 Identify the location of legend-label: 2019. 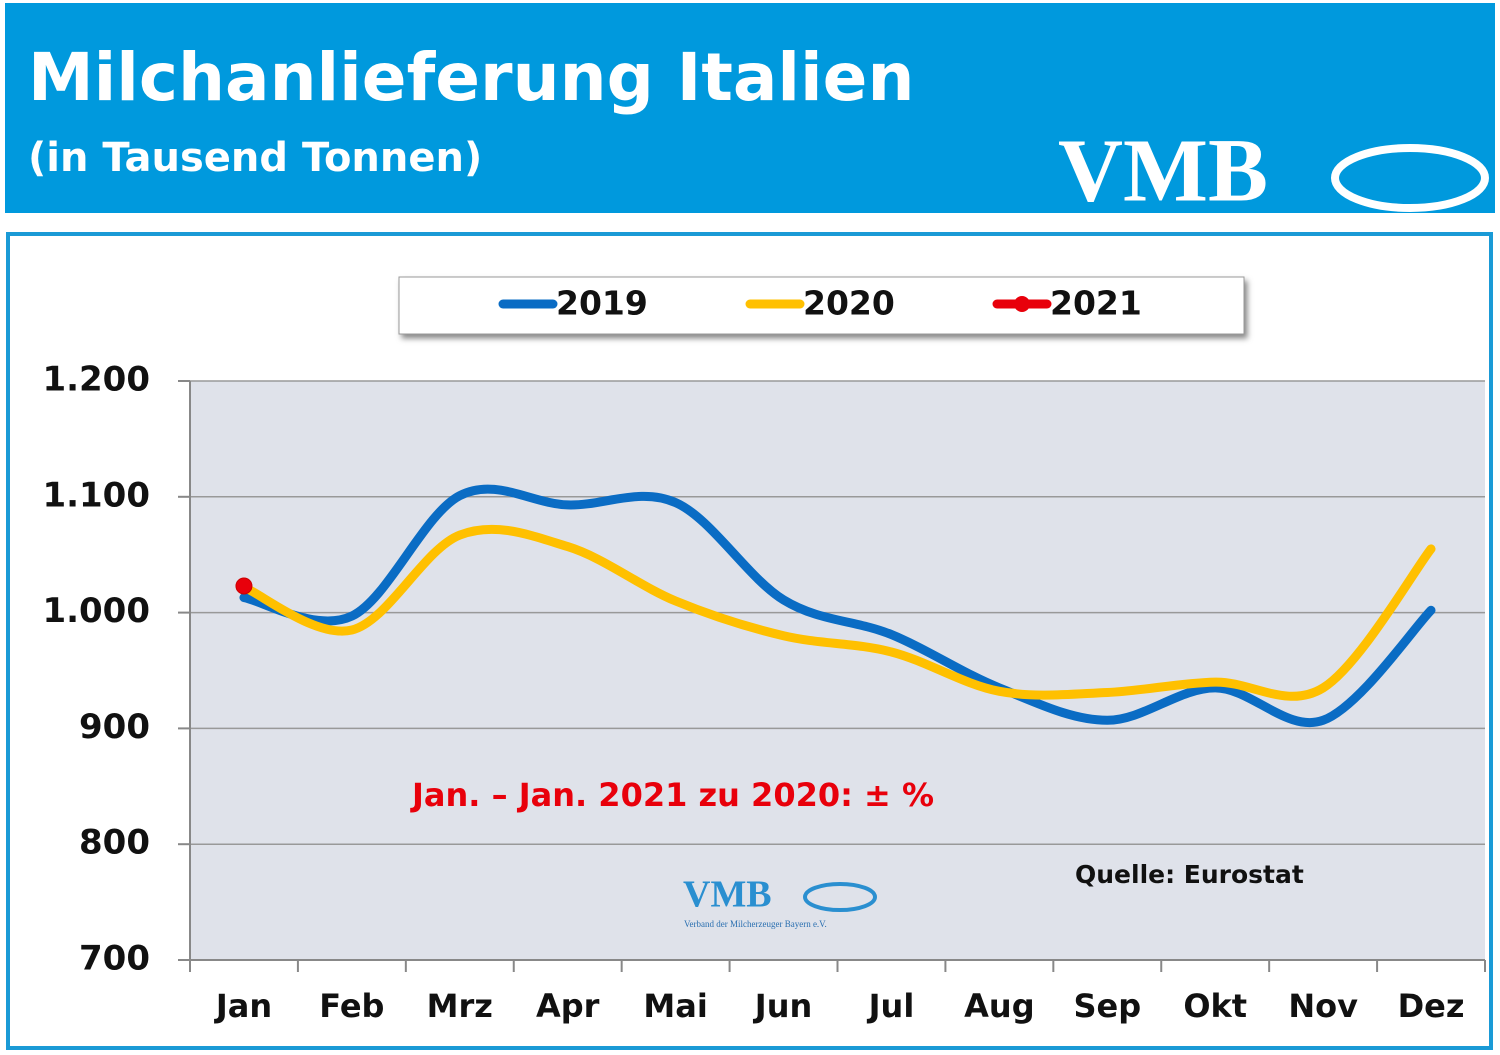
(602, 303).